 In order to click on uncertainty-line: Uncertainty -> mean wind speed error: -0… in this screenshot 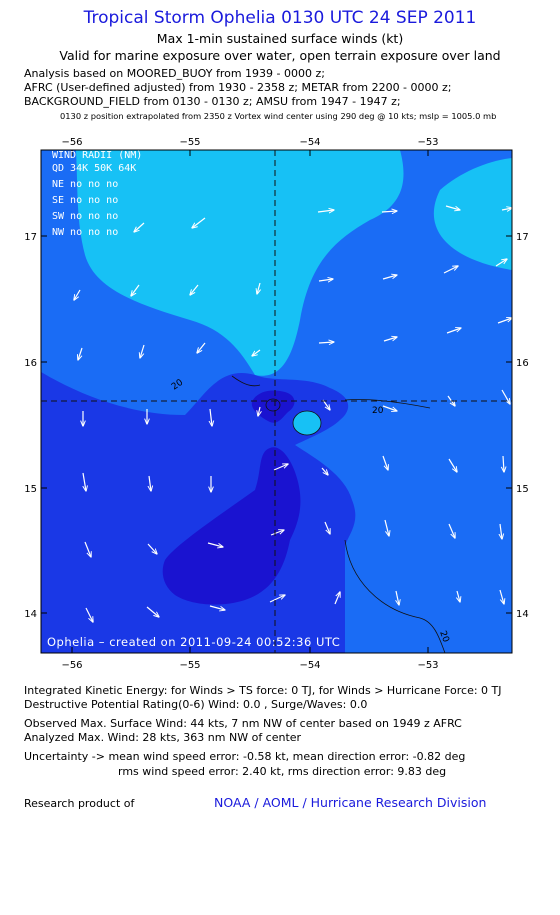, I will do `click(245, 756)`.